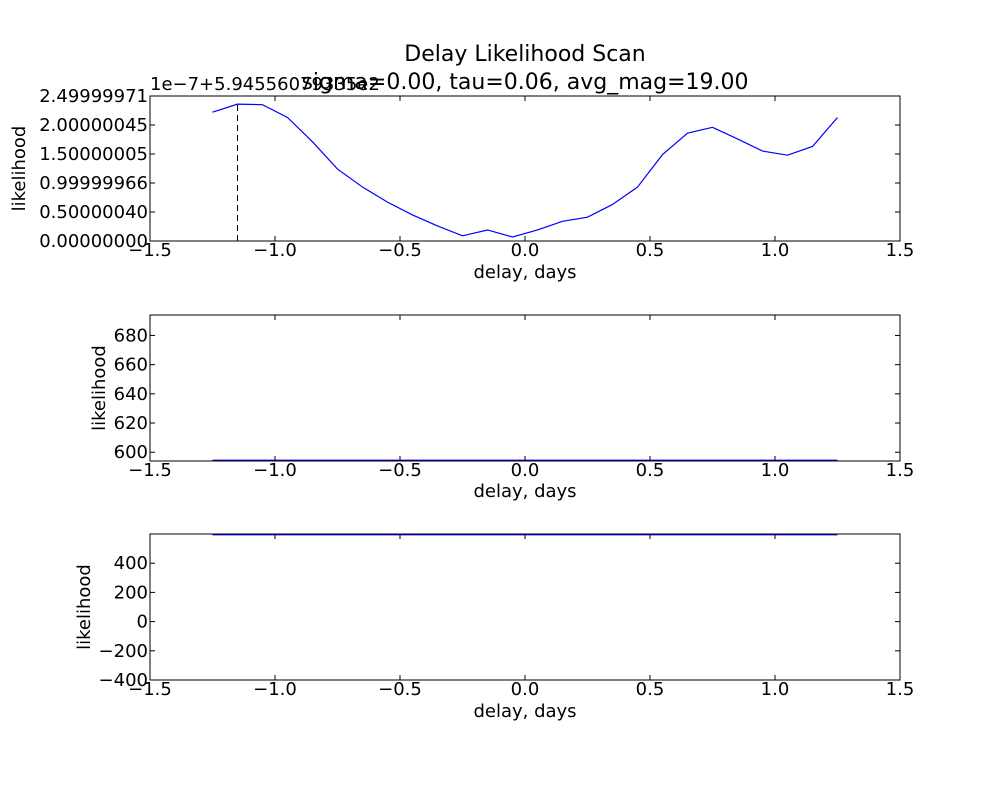 The height and width of the screenshot is (800, 1000). I want to click on y-tick-label-top: 1.50000005, so click(93, 154).